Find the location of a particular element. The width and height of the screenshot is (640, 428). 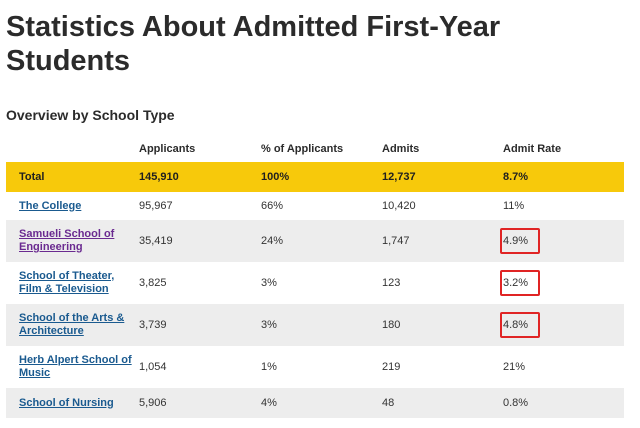

total-applicants: 145,910 is located at coordinates (159, 176).